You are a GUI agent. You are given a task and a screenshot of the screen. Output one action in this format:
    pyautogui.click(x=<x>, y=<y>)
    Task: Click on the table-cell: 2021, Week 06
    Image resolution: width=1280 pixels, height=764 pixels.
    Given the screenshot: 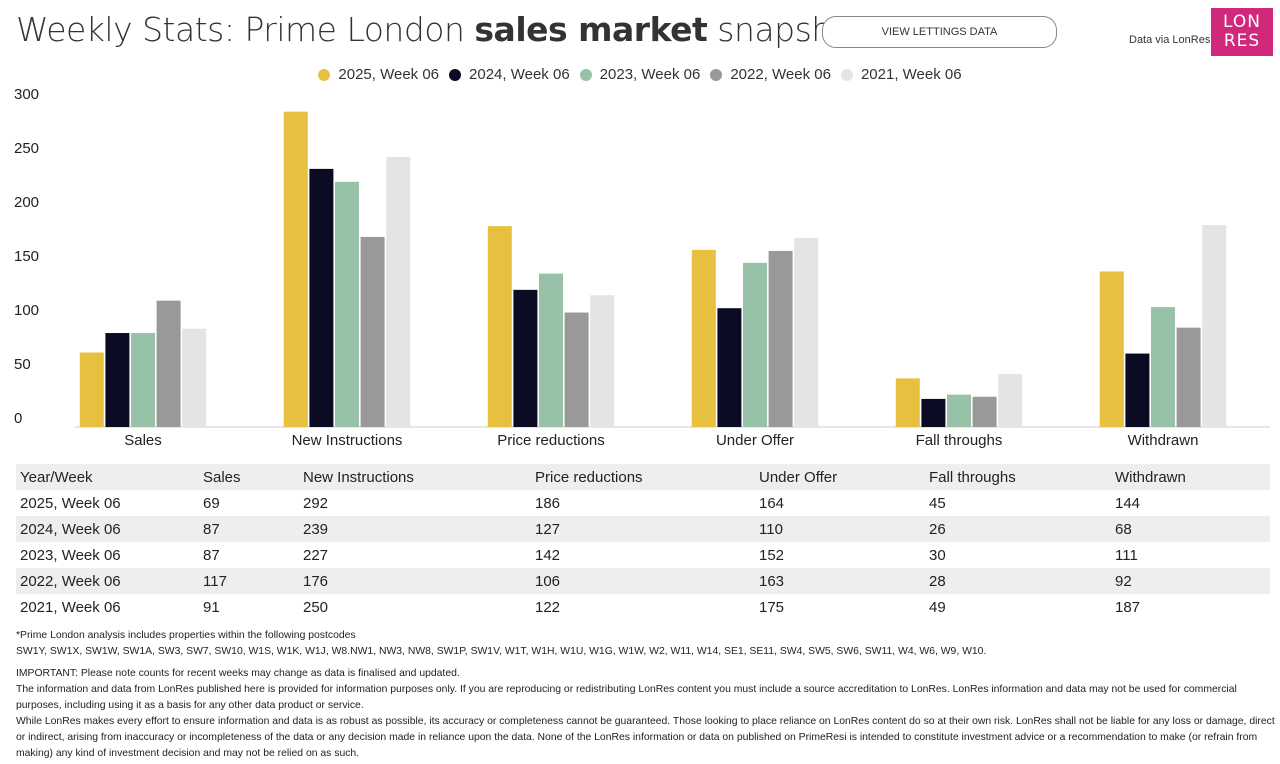 What is the action you would take?
    pyautogui.click(x=70, y=607)
    